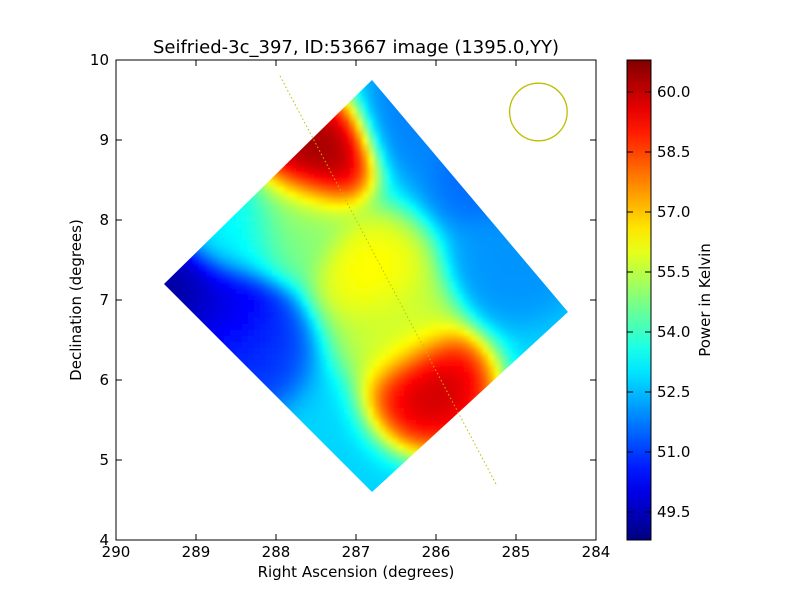 This screenshot has height=600, width=800. I want to click on colorbar-tick-label: 52.5, so click(673, 392).